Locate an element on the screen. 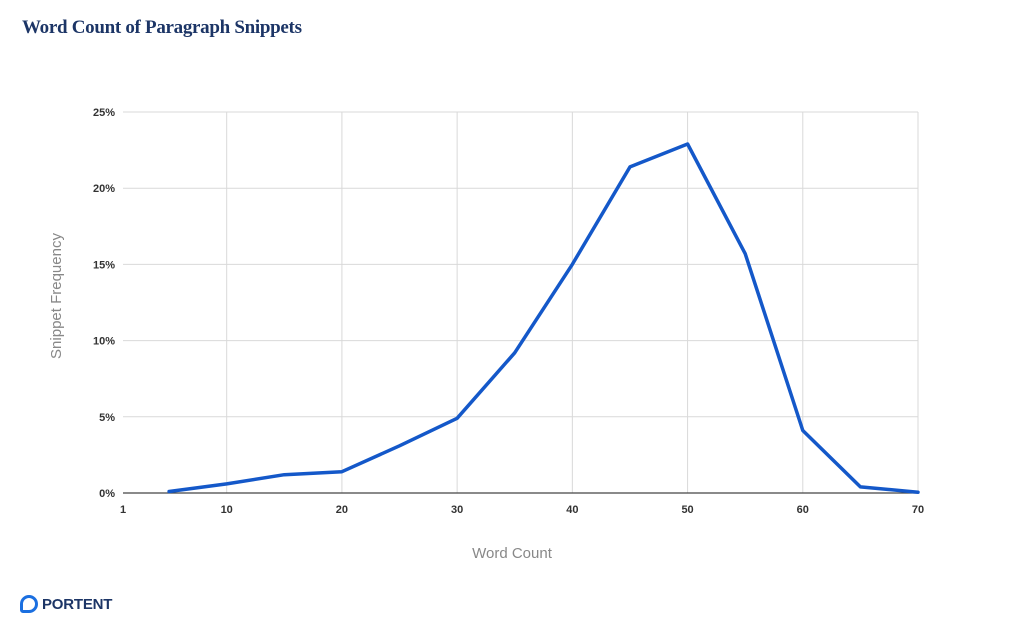 The image size is (1024, 634). x-tick-label: 1 is located at coordinates (123, 510).